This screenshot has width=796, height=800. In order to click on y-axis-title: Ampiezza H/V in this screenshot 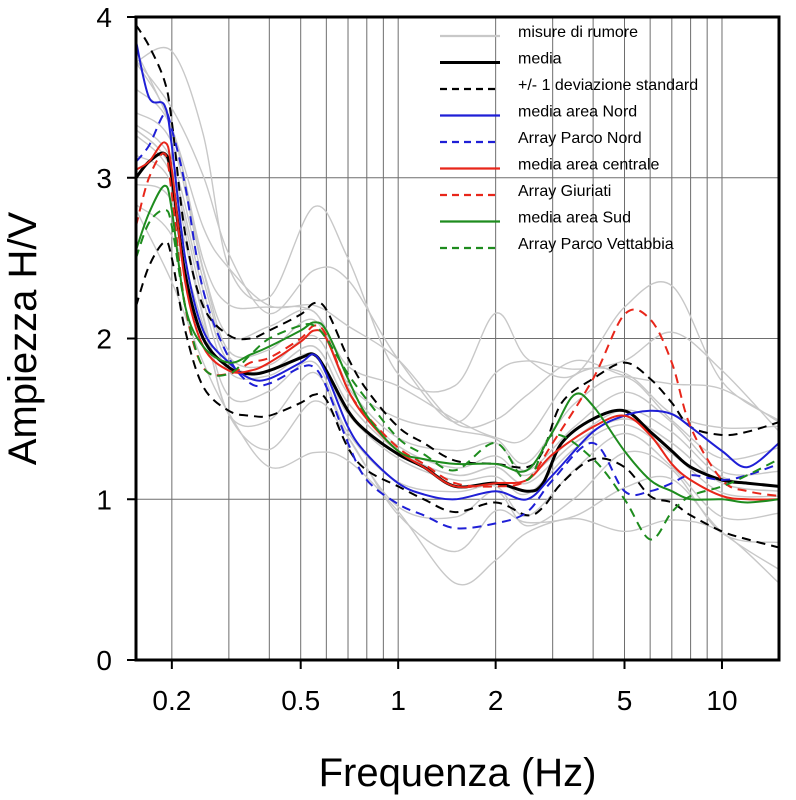, I will do `click(23, 338)`.